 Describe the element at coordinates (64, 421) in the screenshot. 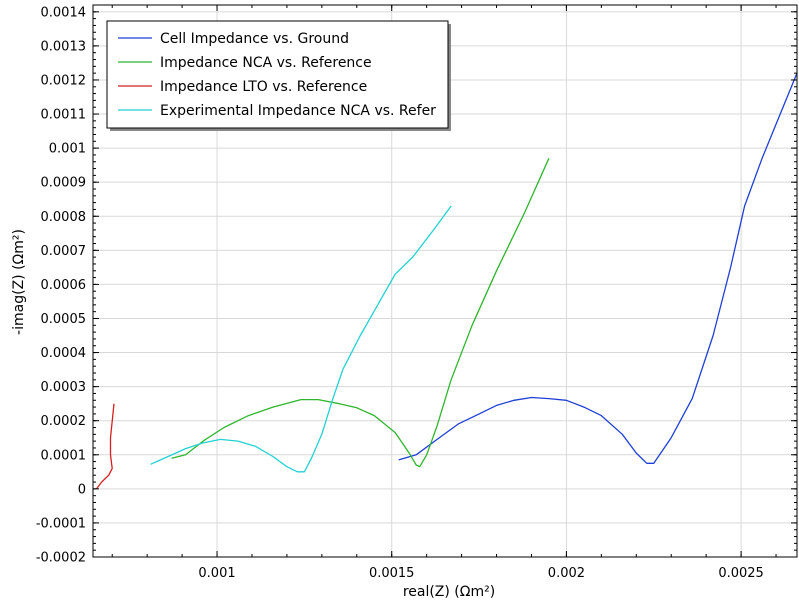

I see `y-tick-label: 0.0002` at that location.